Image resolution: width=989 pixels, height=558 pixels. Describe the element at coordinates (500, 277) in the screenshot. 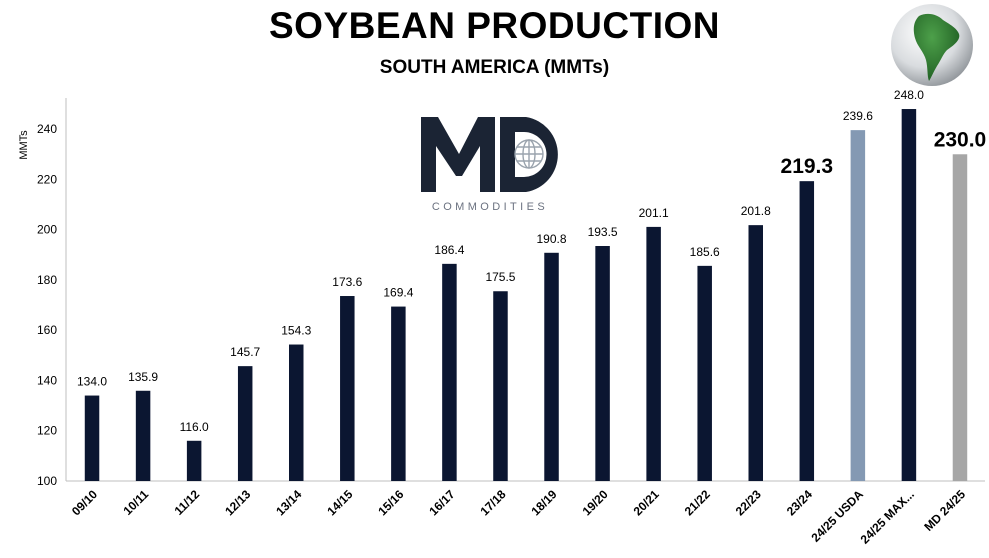

I see `data-label: 175.5` at that location.